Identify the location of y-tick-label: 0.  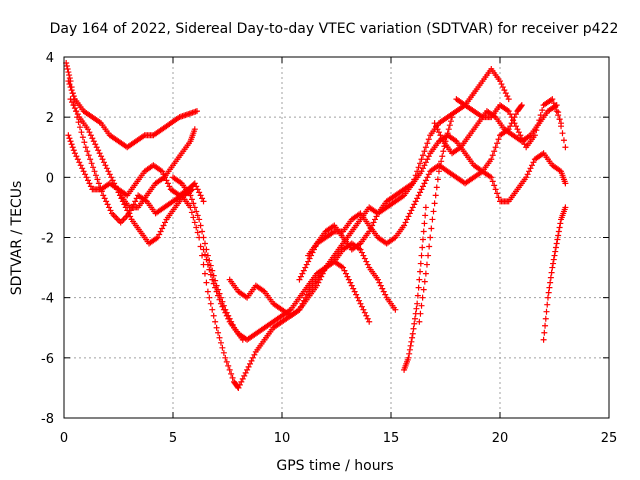
(50, 178).